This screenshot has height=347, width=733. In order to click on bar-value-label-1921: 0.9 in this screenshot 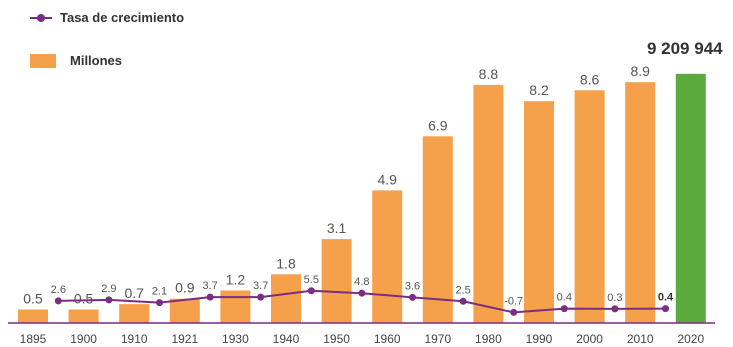, I will do `click(185, 288)`.